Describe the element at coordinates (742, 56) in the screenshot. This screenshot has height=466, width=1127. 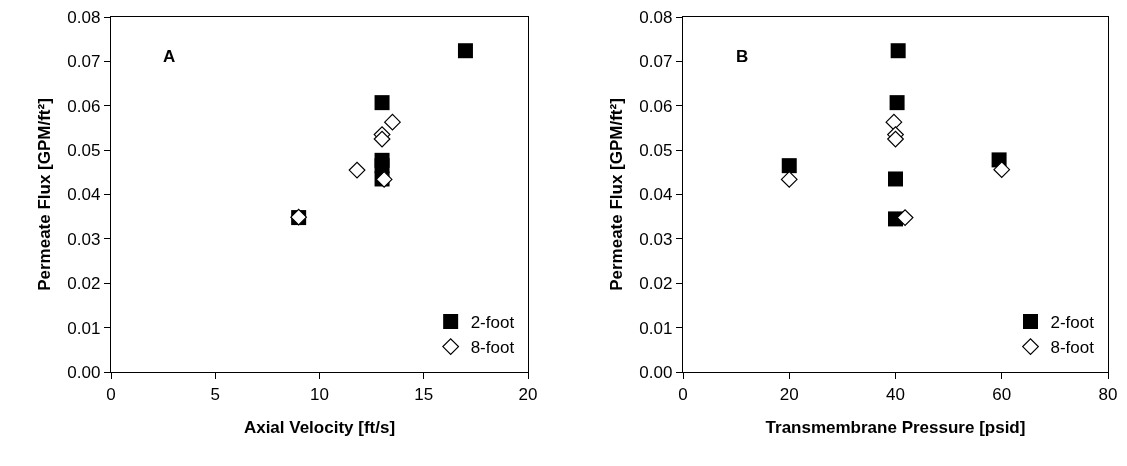
I see `annotation: B` at that location.